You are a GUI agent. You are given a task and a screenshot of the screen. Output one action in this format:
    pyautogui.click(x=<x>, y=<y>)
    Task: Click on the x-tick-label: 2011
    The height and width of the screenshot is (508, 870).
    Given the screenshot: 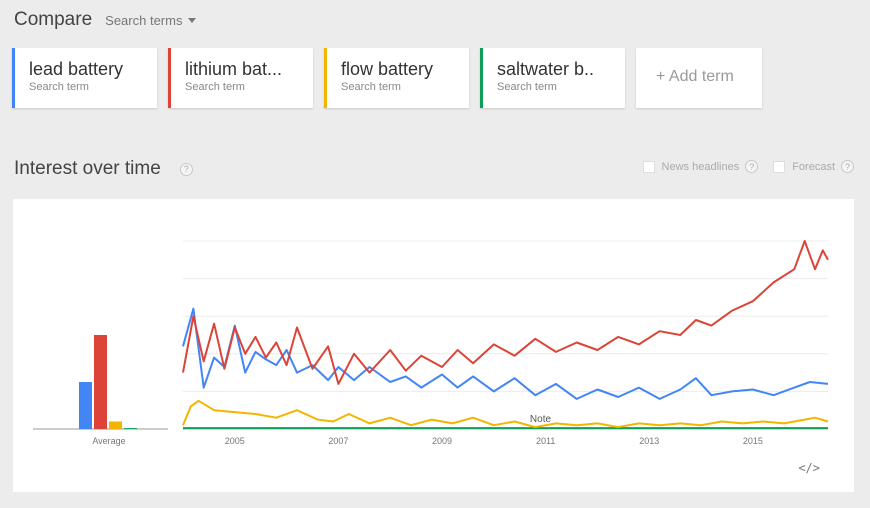 What is the action you would take?
    pyautogui.click(x=545, y=441)
    